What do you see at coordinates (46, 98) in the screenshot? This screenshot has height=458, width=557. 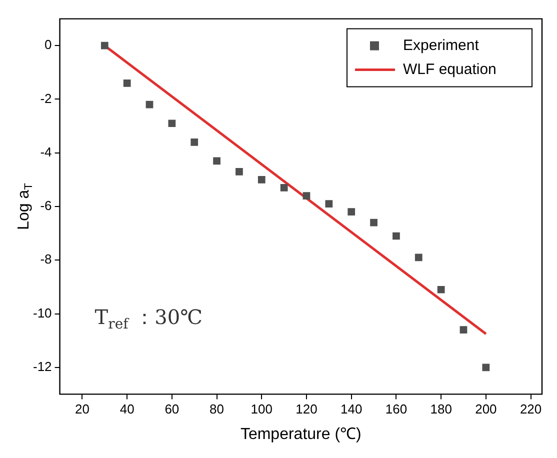 I see `y-tick-label: -2` at bounding box center [46, 98].